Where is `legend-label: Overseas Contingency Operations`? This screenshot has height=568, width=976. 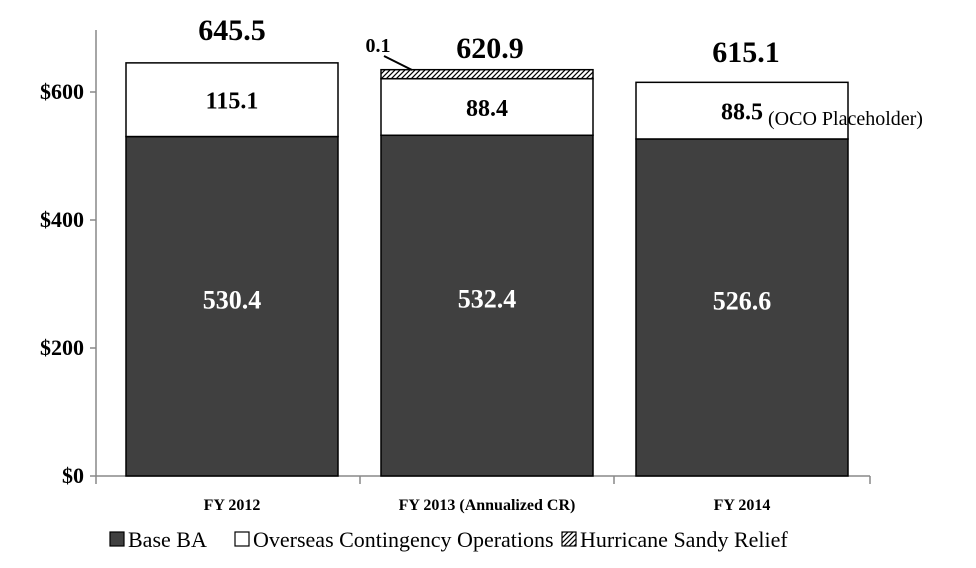 legend-label: Overseas Contingency Operations is located at coordinates (403, 539).